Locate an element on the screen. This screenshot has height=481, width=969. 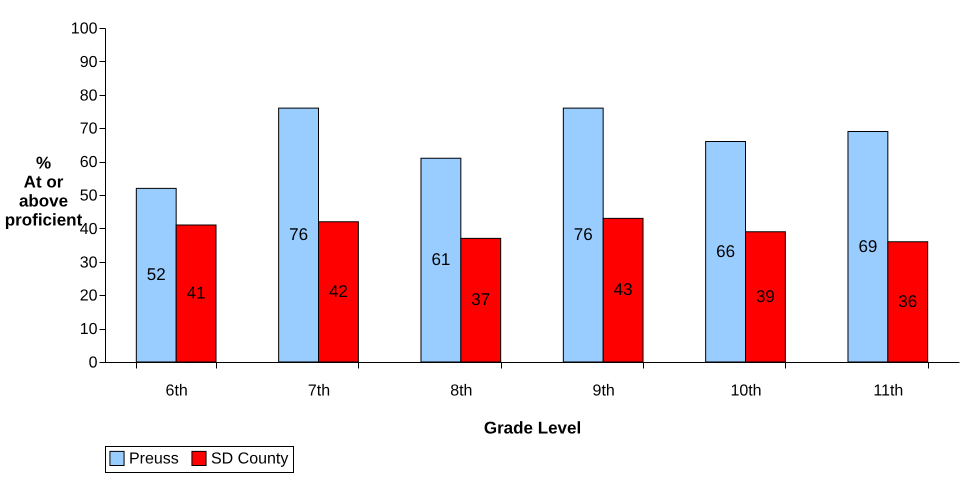
y-tick-label: 40 is located at coordinates (89, 229).